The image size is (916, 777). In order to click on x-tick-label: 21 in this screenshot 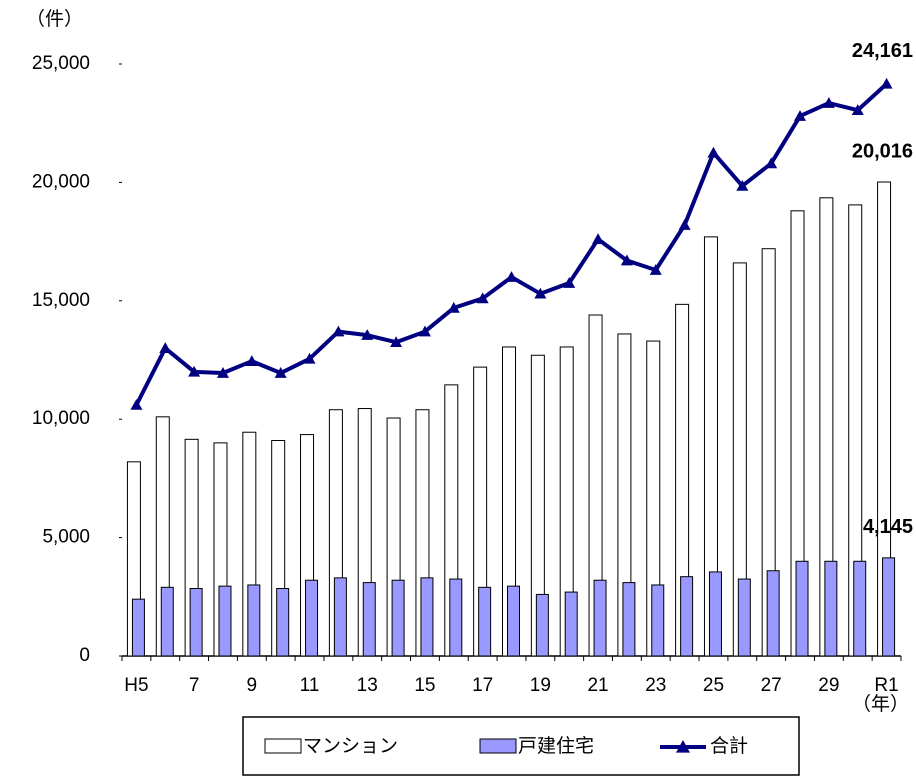, I will do `click(597, 685)`.